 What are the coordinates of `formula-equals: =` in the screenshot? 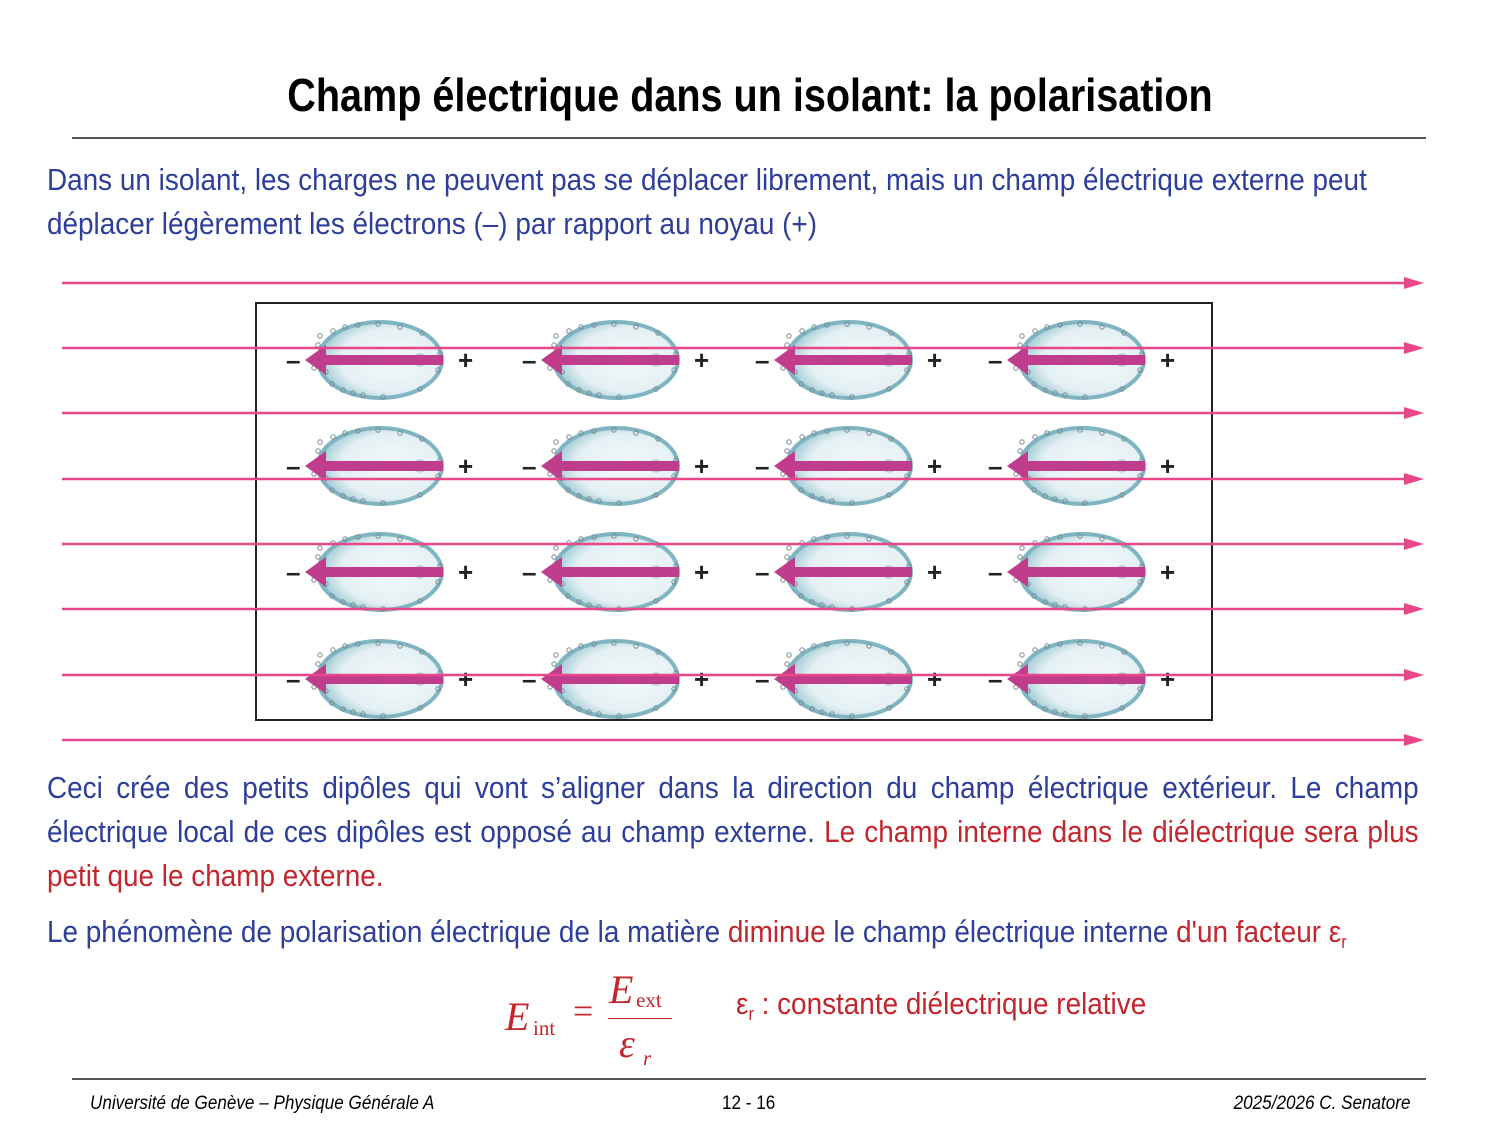 It's located at (583, 1011).